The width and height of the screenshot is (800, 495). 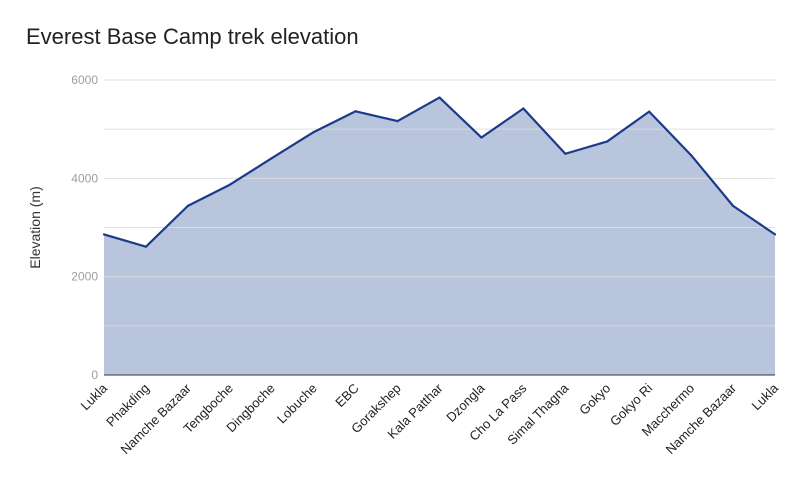 I want to click on y-tick-label: 4000, so click(x=84, y=178).